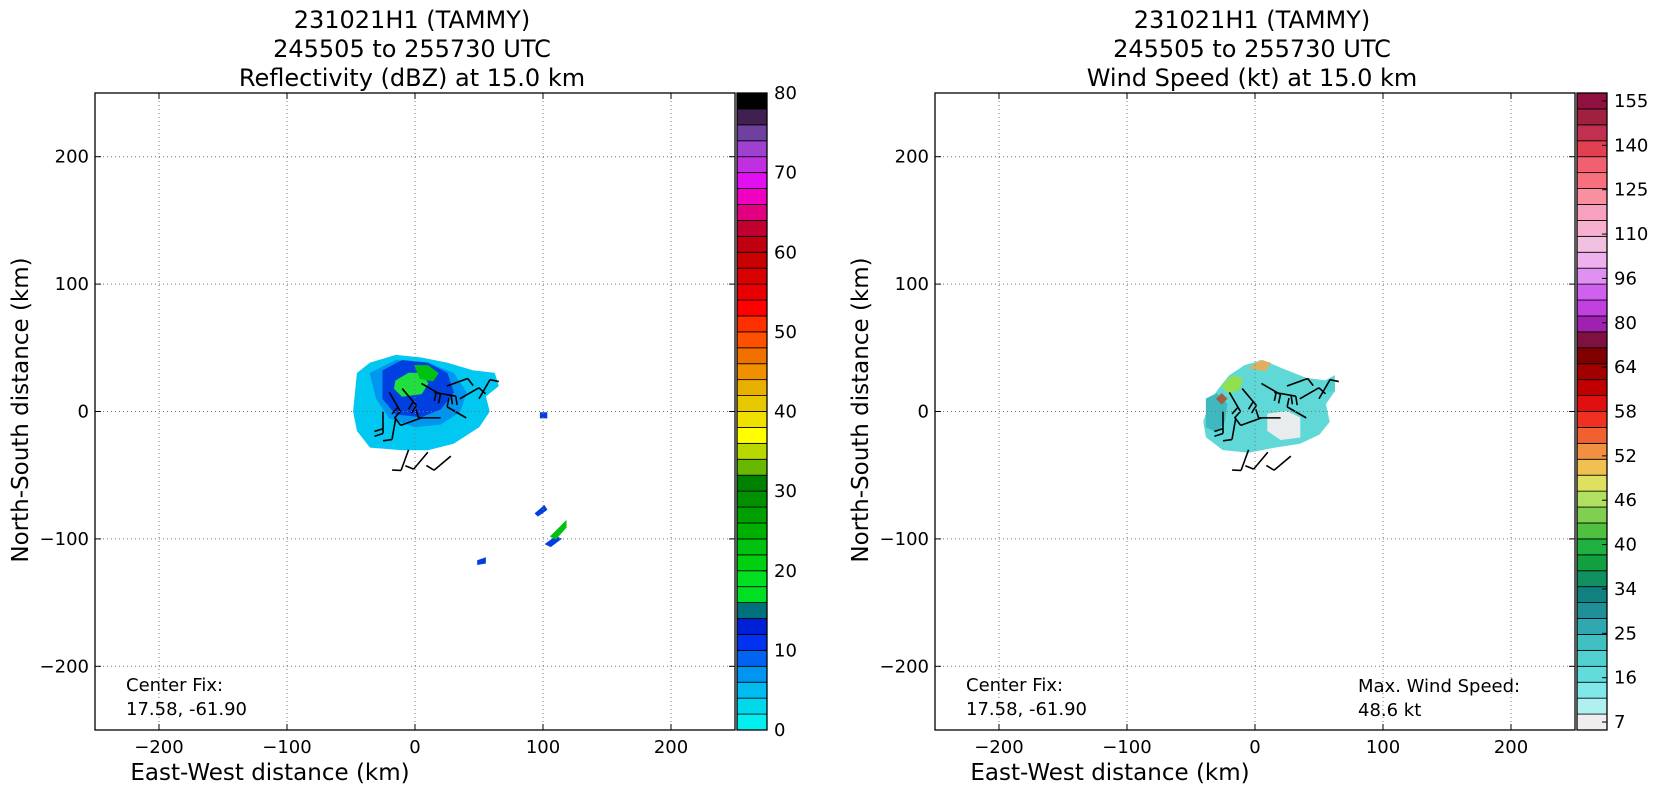 This screenshot has height=787, width=1655. I want to click on chart-title-line-3: Wind Speed (kt) at 15.0 km, so click(1252, 78).